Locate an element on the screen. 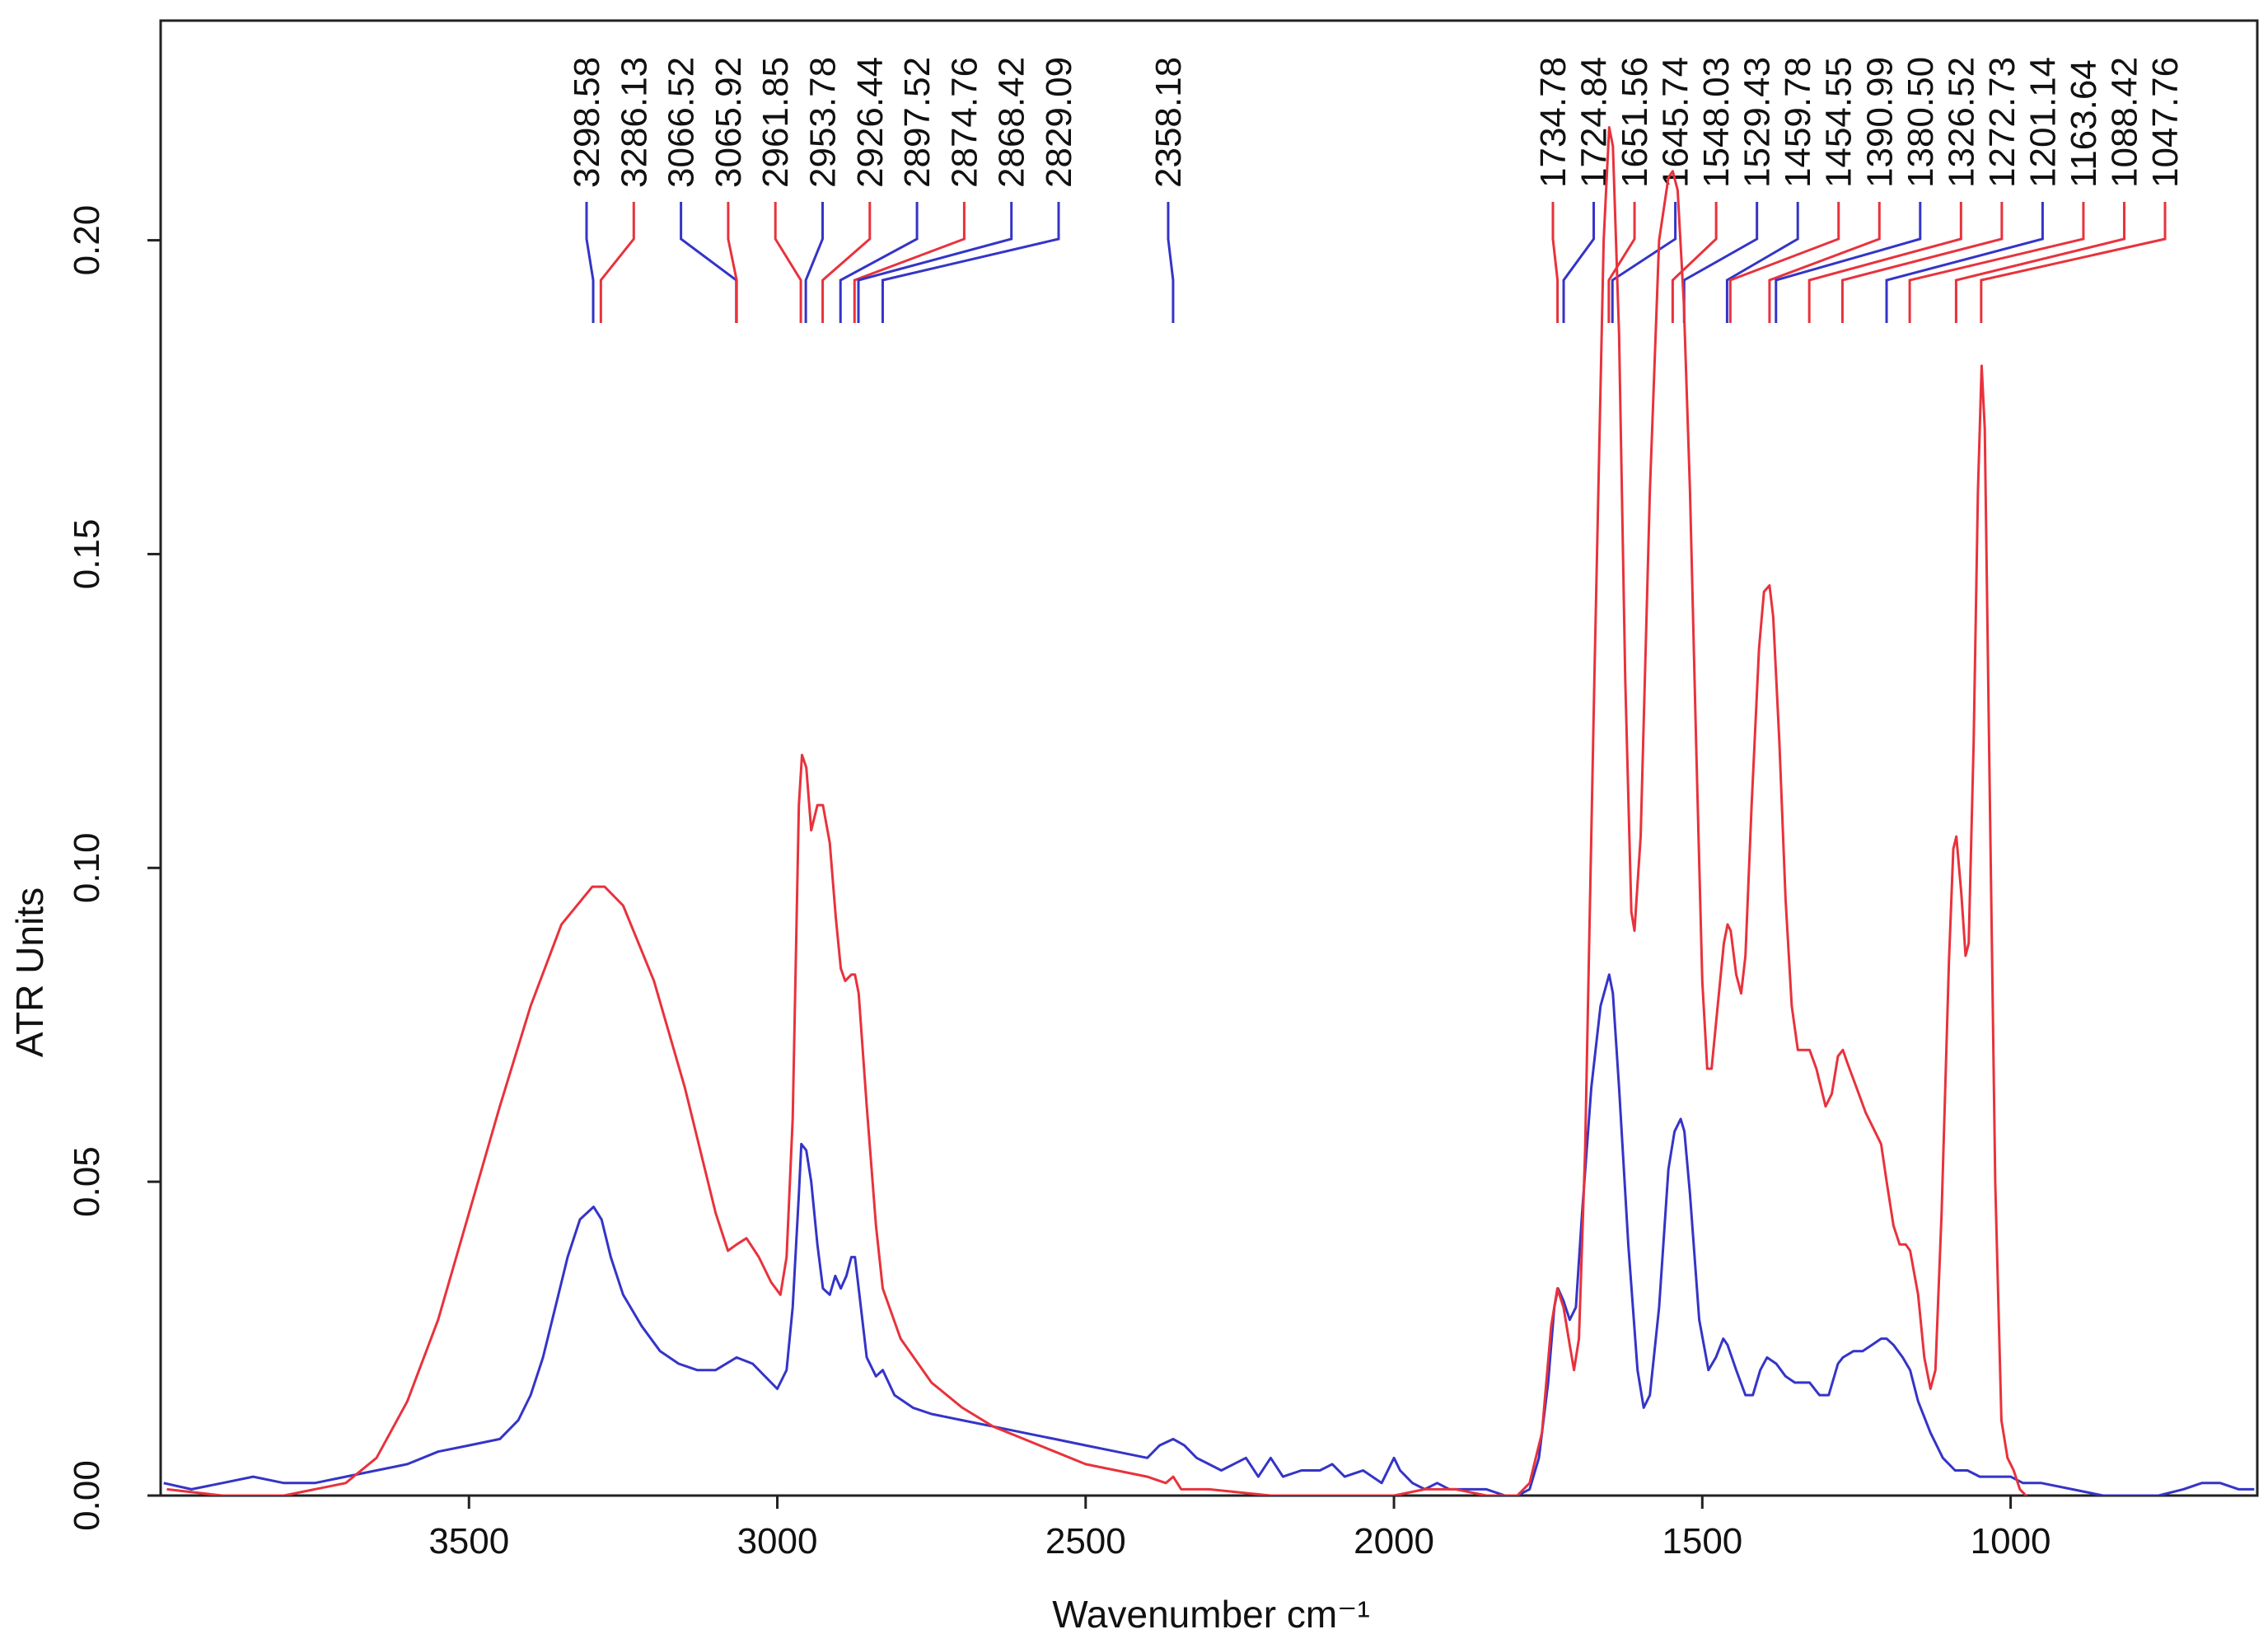  y-tick-label: 0.15 is located at coordinates (87, 554).